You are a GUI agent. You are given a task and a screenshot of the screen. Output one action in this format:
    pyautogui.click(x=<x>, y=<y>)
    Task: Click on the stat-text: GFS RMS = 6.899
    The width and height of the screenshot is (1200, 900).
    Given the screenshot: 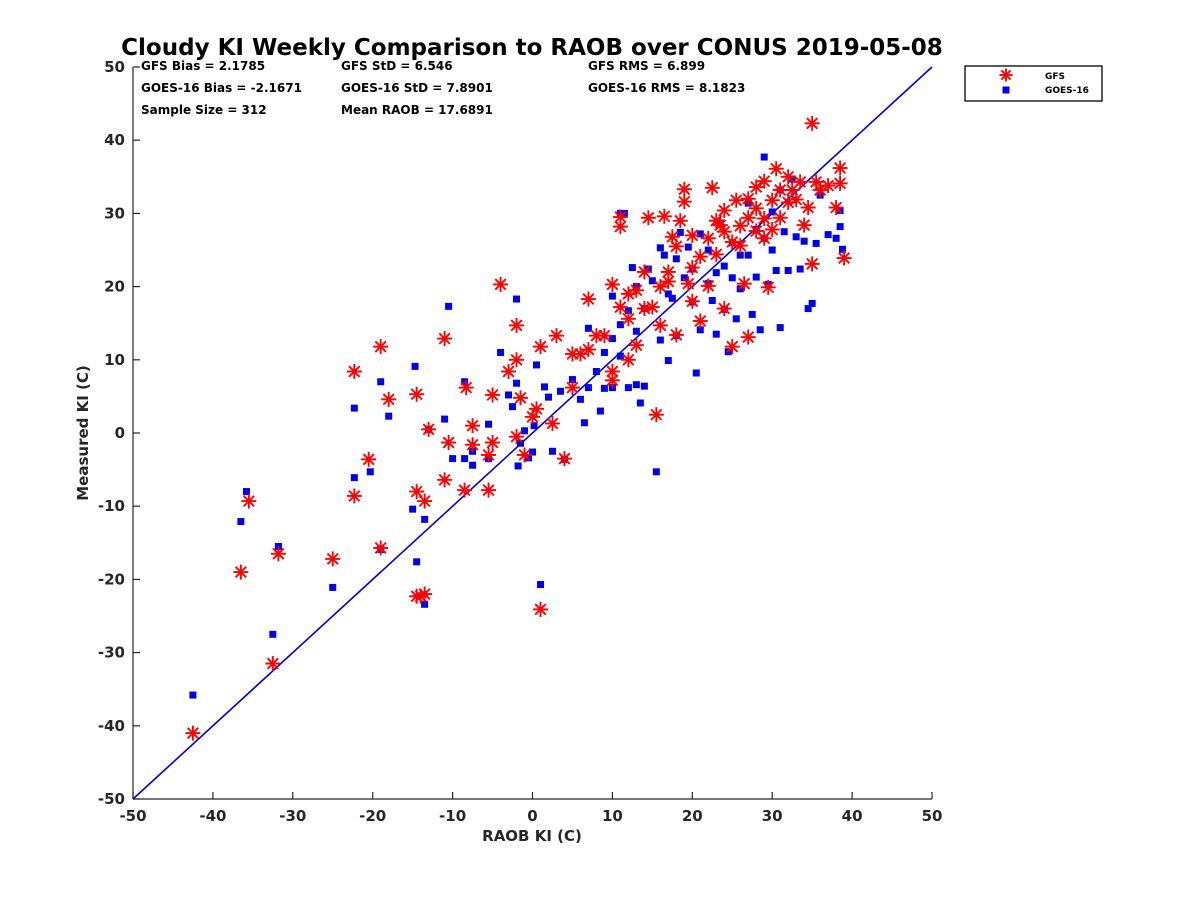 What is the action you would take?
    pyautogui.click(x=646, y=66)
    